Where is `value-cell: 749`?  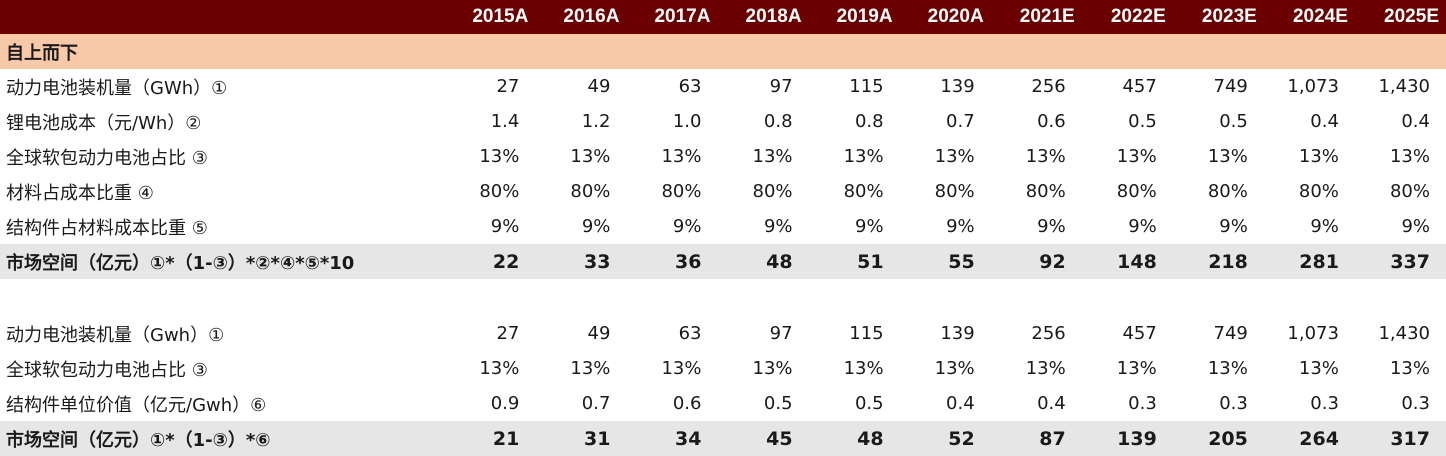
value-cell: 749 is located at coordinates (1230, 333).